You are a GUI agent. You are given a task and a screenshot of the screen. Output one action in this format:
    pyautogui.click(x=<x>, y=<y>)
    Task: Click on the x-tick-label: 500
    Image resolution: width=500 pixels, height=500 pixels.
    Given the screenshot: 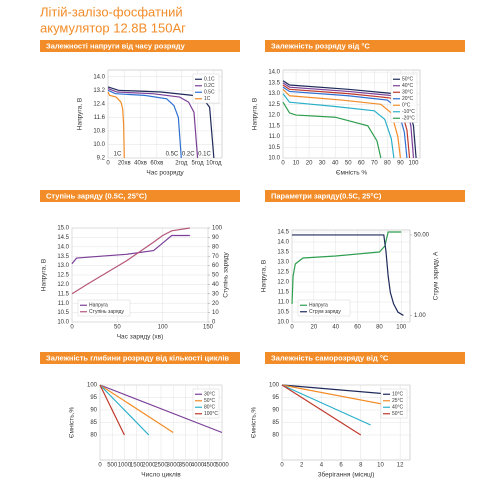 What is the action you would take?
    pyautogui.click(x=112, y=466)
    